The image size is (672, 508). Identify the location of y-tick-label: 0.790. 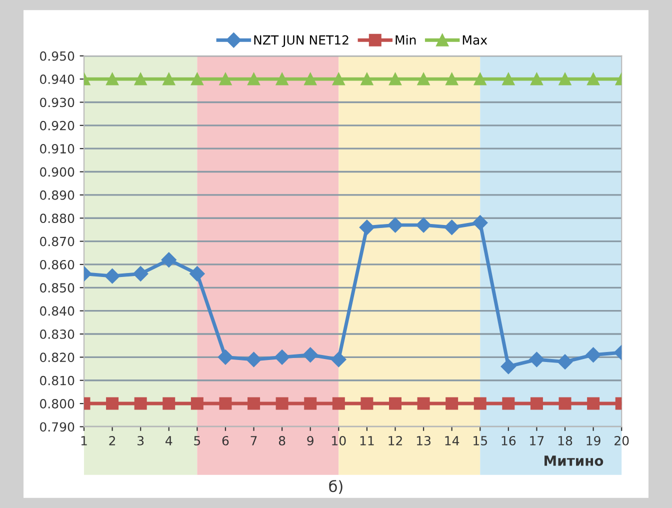
(57, 427).